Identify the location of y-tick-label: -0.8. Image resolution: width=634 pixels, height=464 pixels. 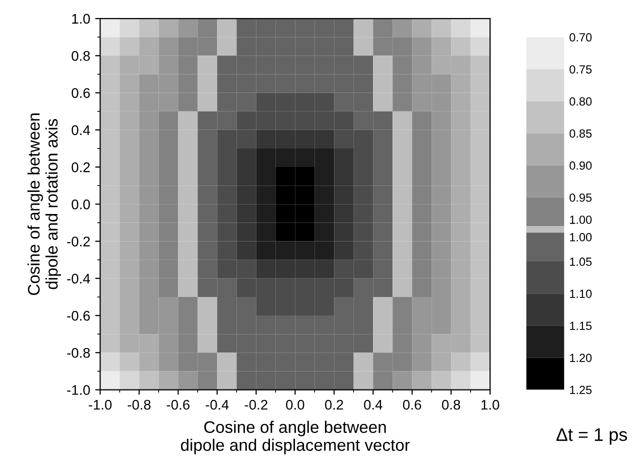
(78, 353).